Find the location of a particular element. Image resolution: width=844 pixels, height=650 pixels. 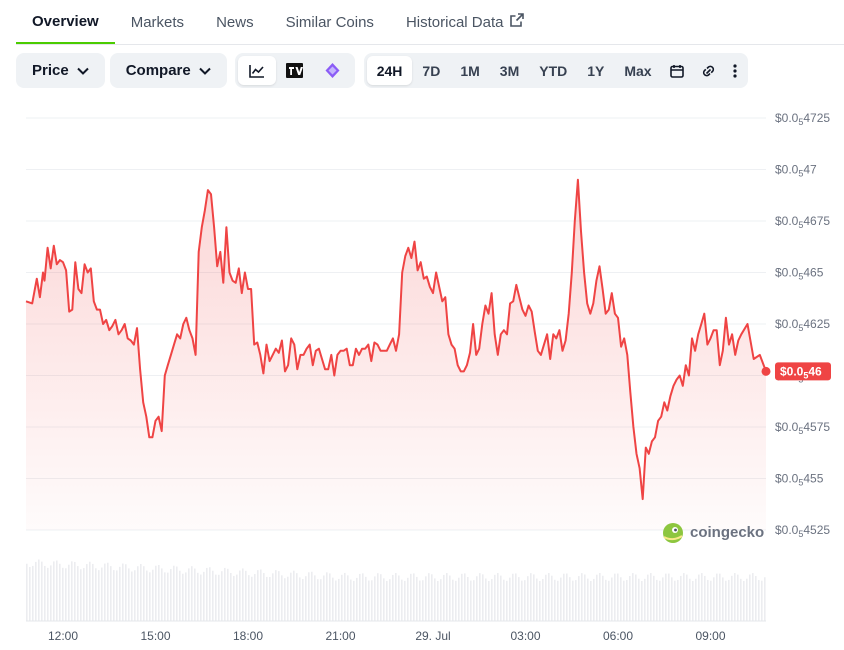

range-7d-button: 7D is located at coordinates (431, 70).